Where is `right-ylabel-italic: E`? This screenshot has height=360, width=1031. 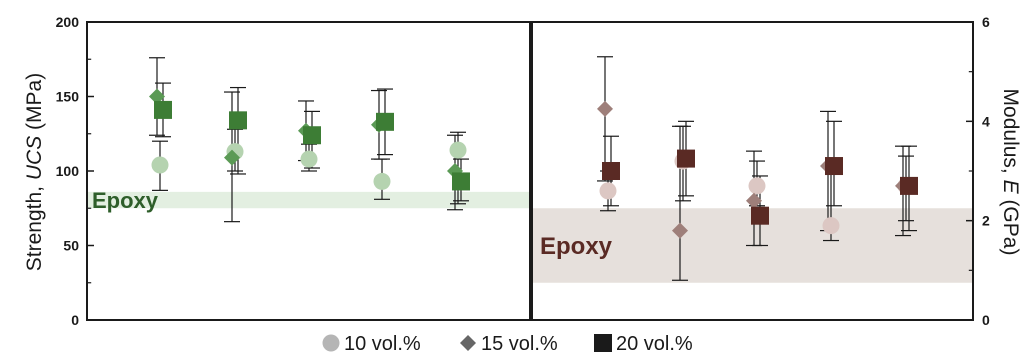
right-ylabel-italic: E is located at coordinates (1010, 187).